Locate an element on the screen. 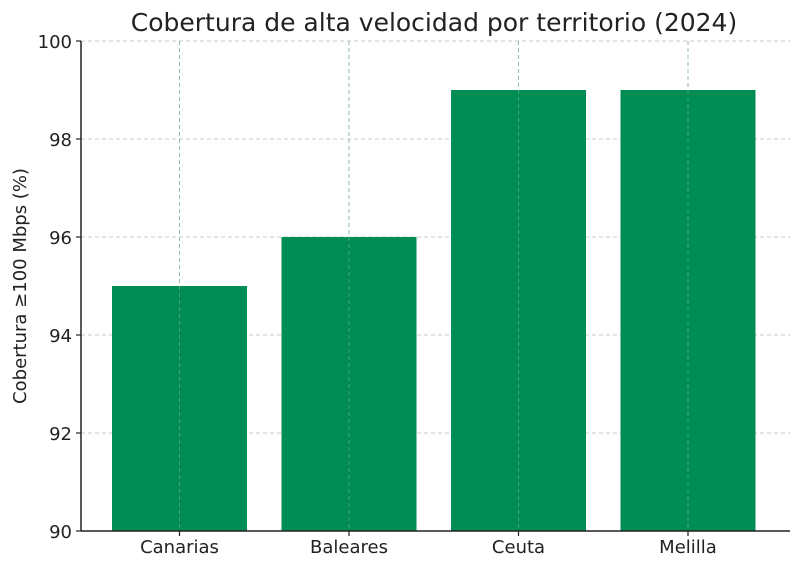 The width and height of the screenshot is (800, 568). y-tick-label: 92 is located at coordinates (60, 434).